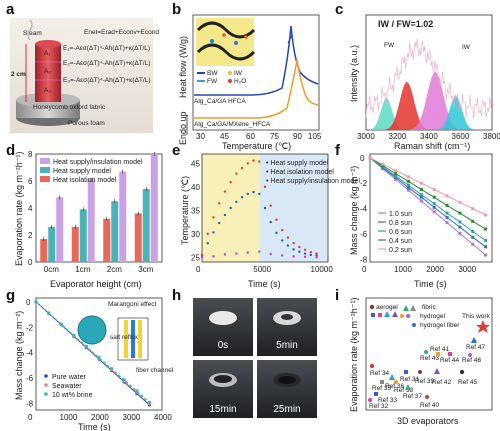  What do you see at coordinates (429, 354) in the screenshot?
I see `plot-frame-i` at bounding box center [429, 354].